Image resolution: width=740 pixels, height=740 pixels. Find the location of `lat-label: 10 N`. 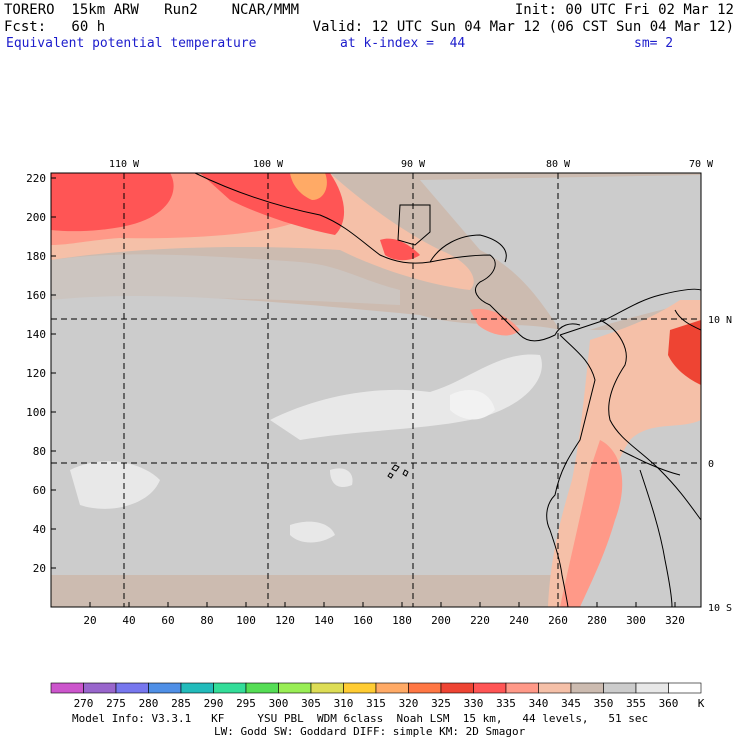

lat-label: 10 N is located at coordinates (720, 320).